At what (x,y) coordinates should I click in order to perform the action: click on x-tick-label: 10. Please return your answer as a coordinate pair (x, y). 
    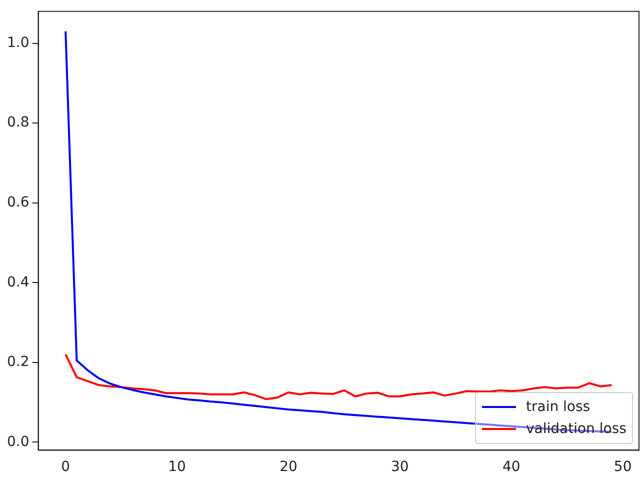
    Looking at the image, I should click on (177, 467).